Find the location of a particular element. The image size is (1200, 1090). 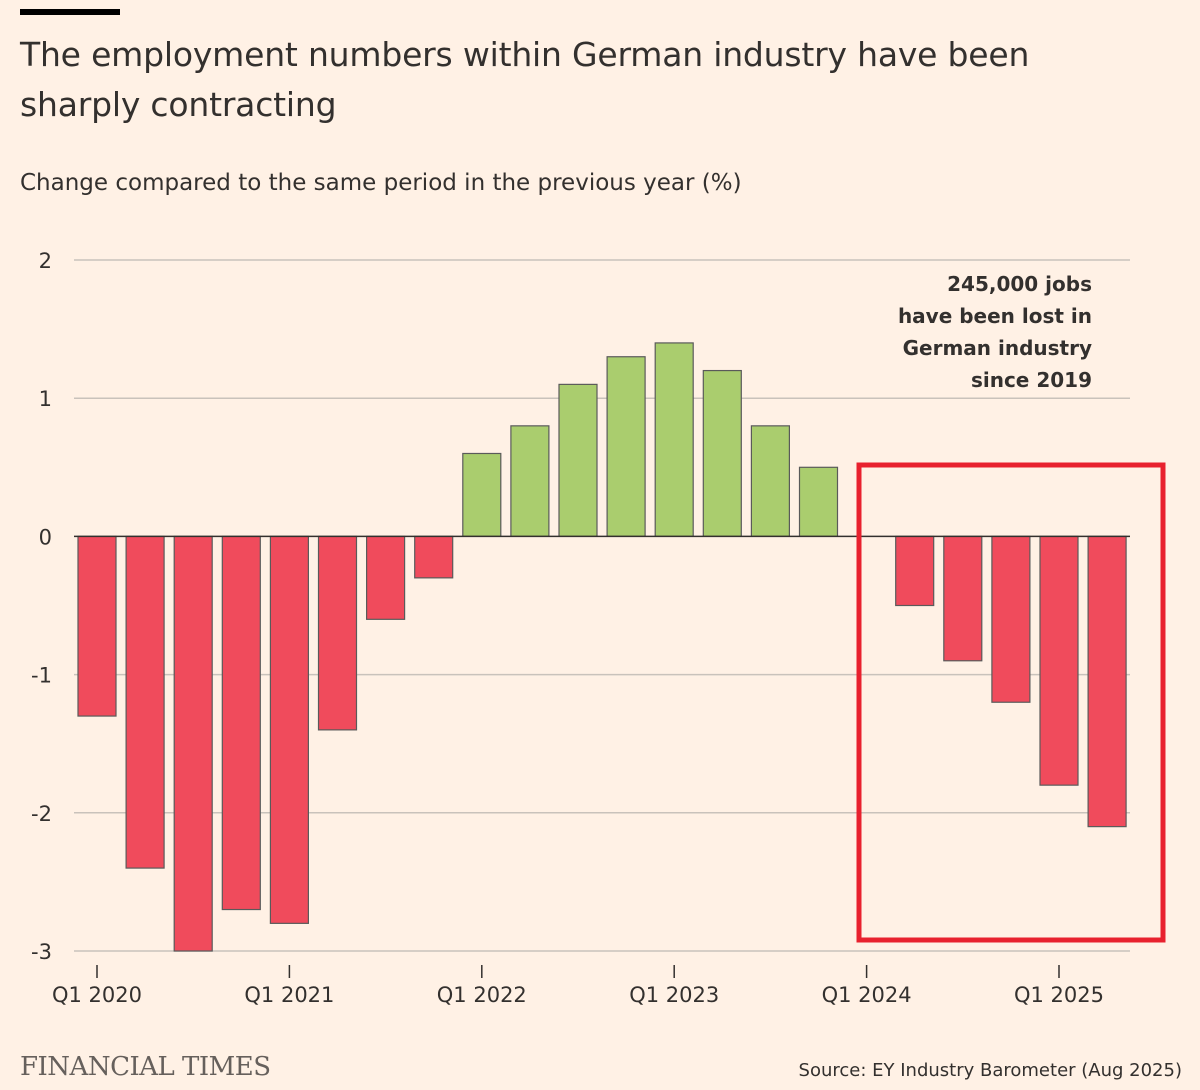

annotation-line: 245,000 jobs is located at coordinates (1019, 284).